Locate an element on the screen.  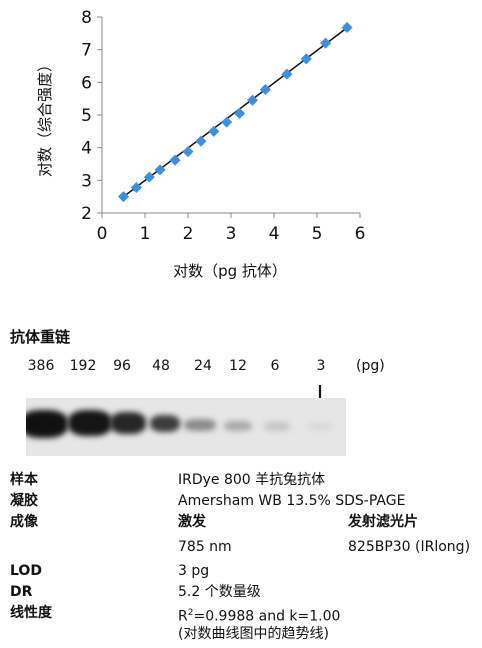
x-tick-label: 6 is located at coordinates (360, 234).